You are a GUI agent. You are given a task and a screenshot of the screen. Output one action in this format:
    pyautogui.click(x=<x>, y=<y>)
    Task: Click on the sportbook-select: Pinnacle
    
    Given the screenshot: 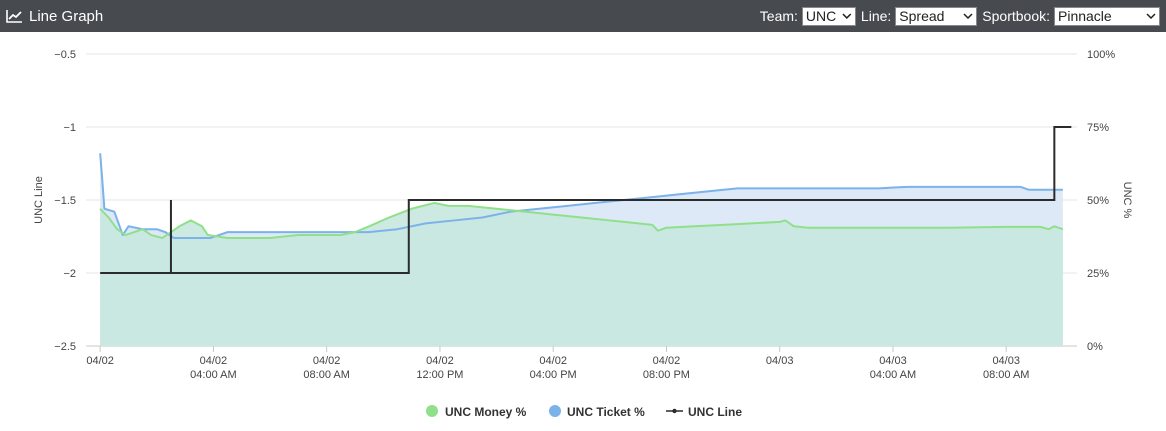 What is the action you would take?
    pyautogui.click(x=1107, y=16)
    